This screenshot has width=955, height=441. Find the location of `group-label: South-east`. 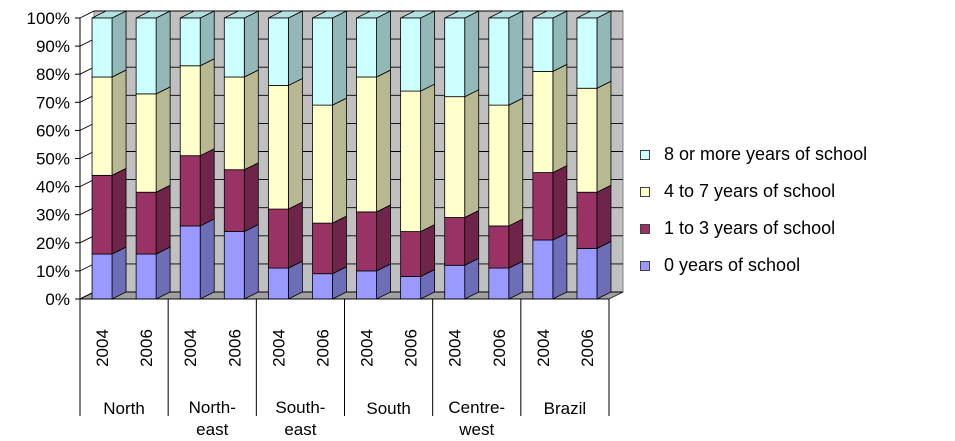

group-label: South-east is located at coordinates (300, 418).